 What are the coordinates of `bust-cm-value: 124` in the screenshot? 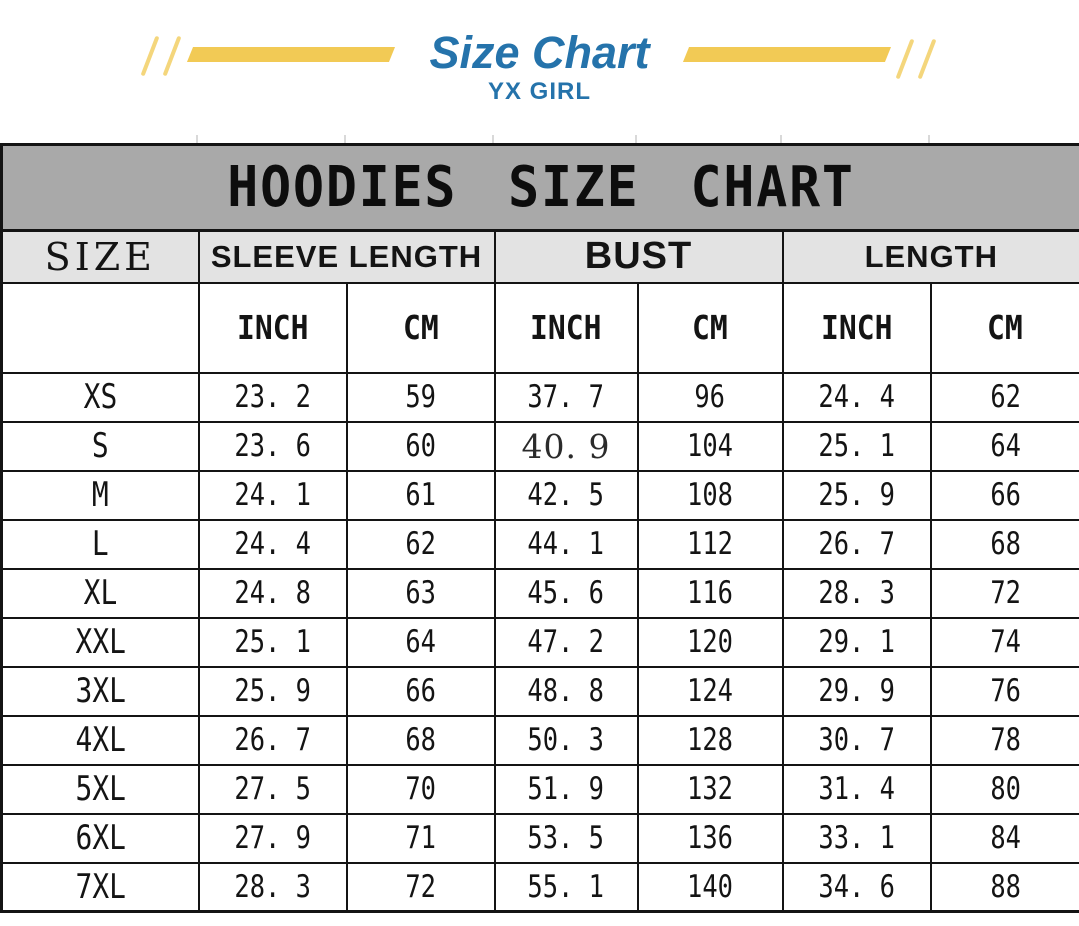 It's located at (710, 691).